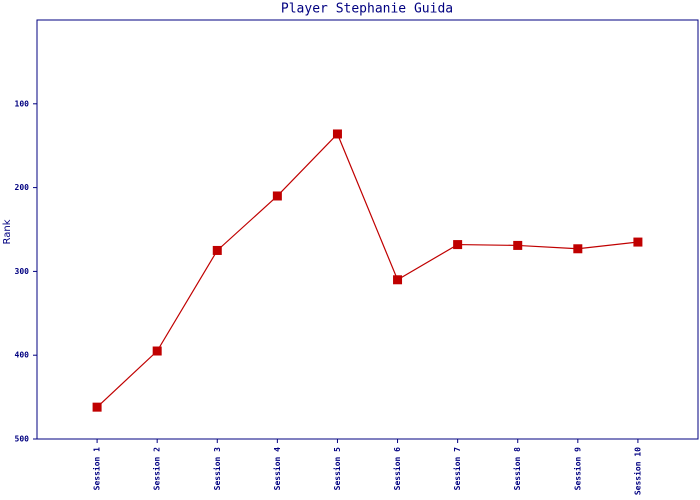 This screenshot has height=500, width=700. I want to click on x-tick-label: Session 10, so click(637, 471).